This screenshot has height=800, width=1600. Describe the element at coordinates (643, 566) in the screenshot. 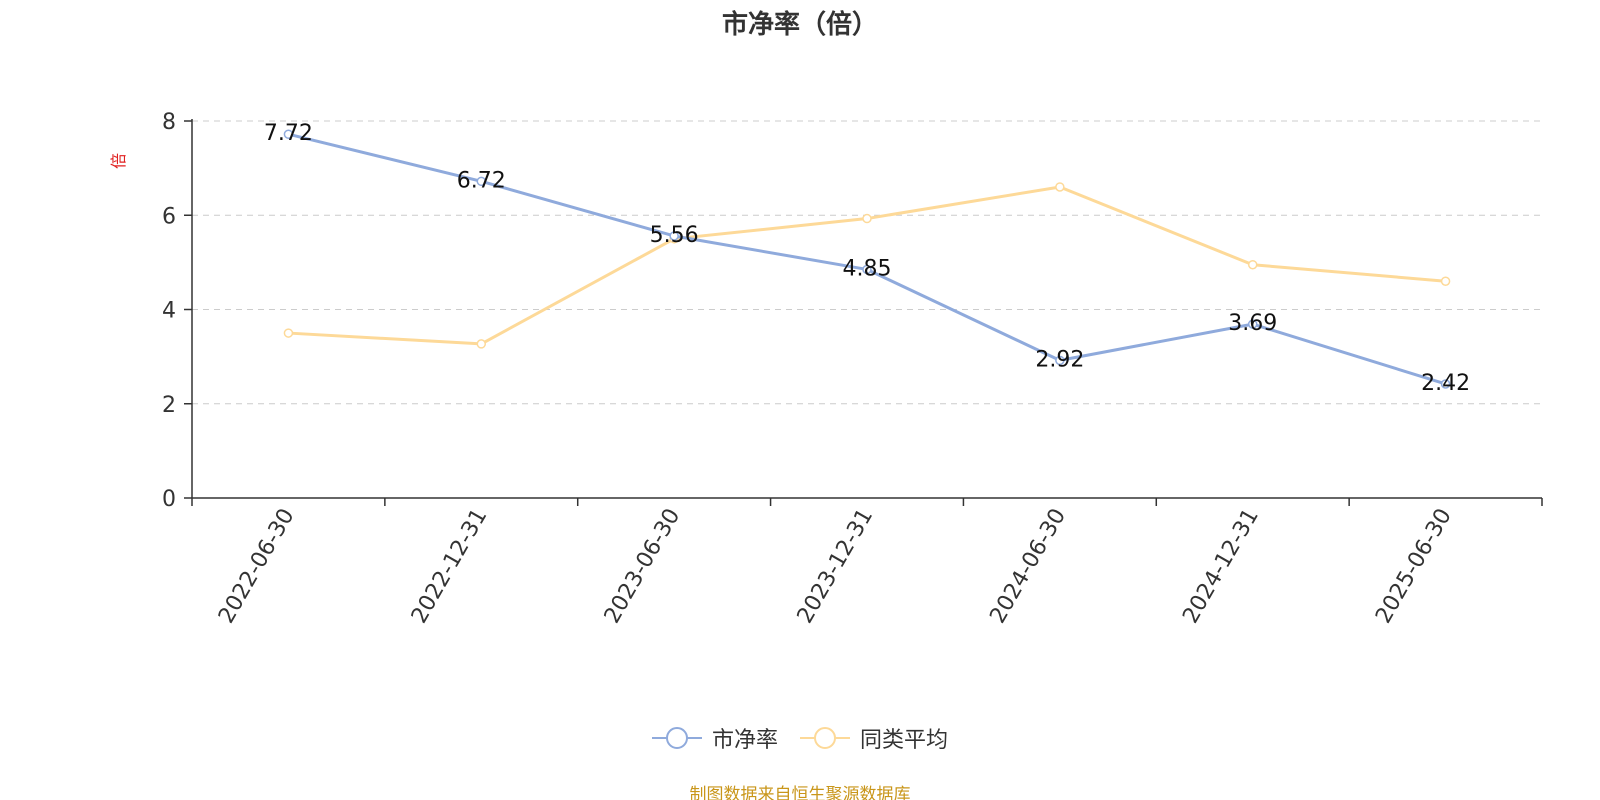

I see `x-tick-label: 2023-06-30` at that location.